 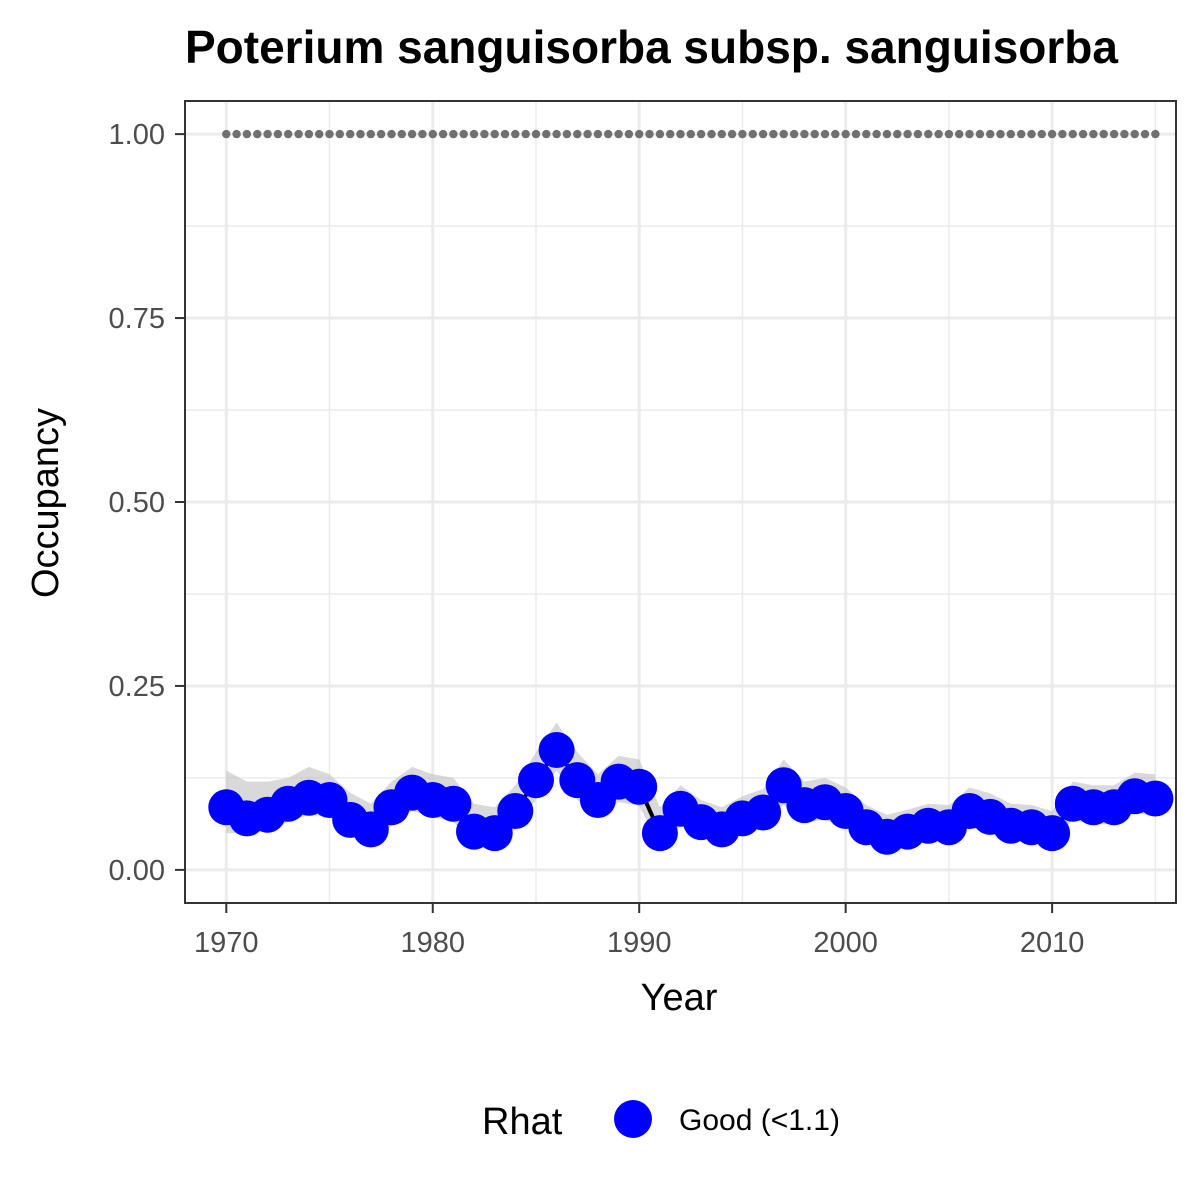 What do you see at coordinates (639, 943) in the screenshot?
I see `x-tick-label: 1990` at bounding box center [639, 943].